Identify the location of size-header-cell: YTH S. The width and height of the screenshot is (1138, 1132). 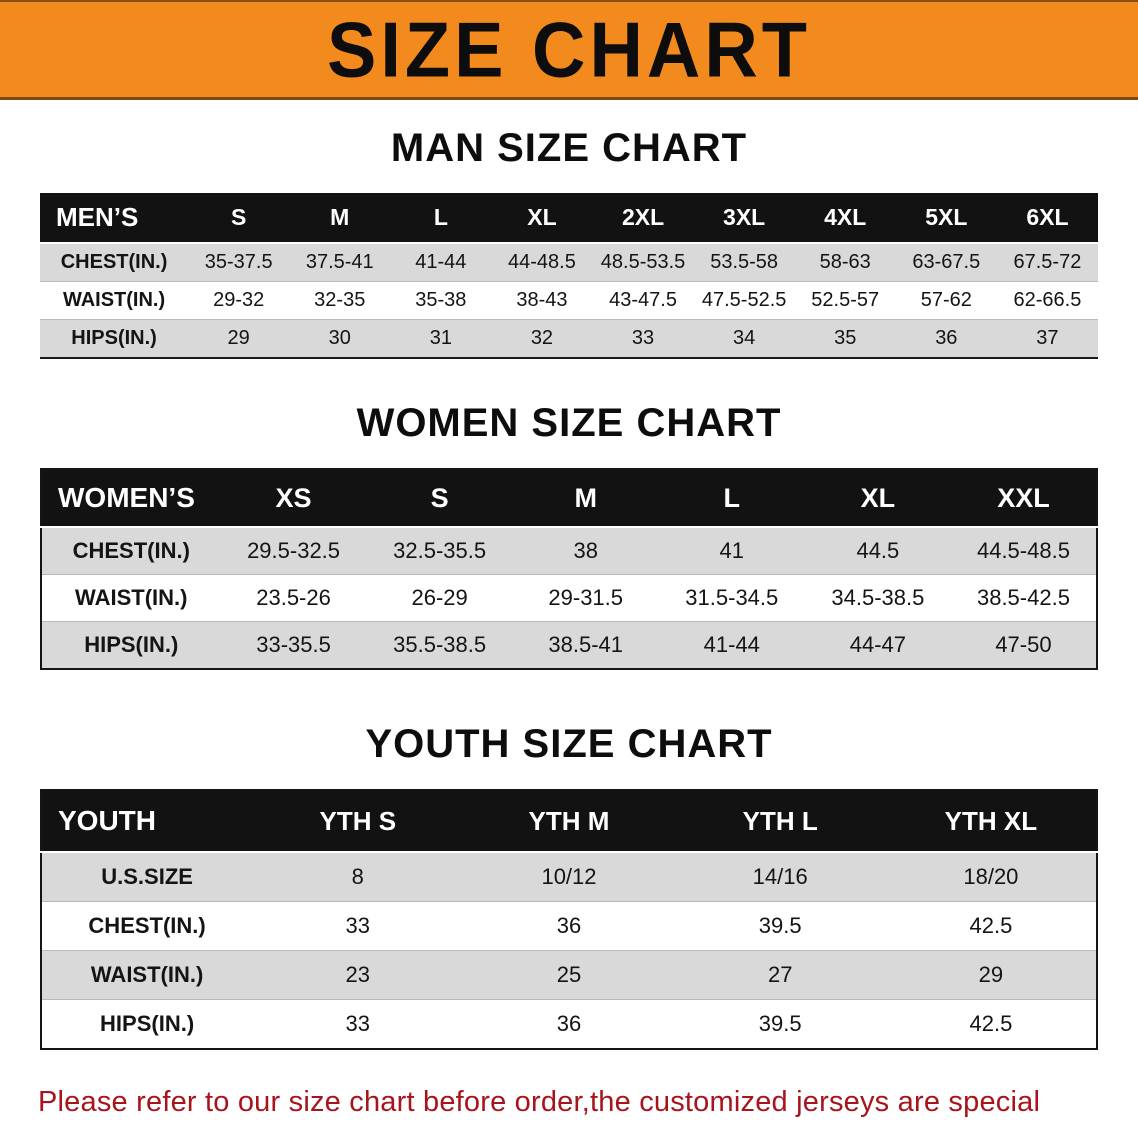
(358, 821).